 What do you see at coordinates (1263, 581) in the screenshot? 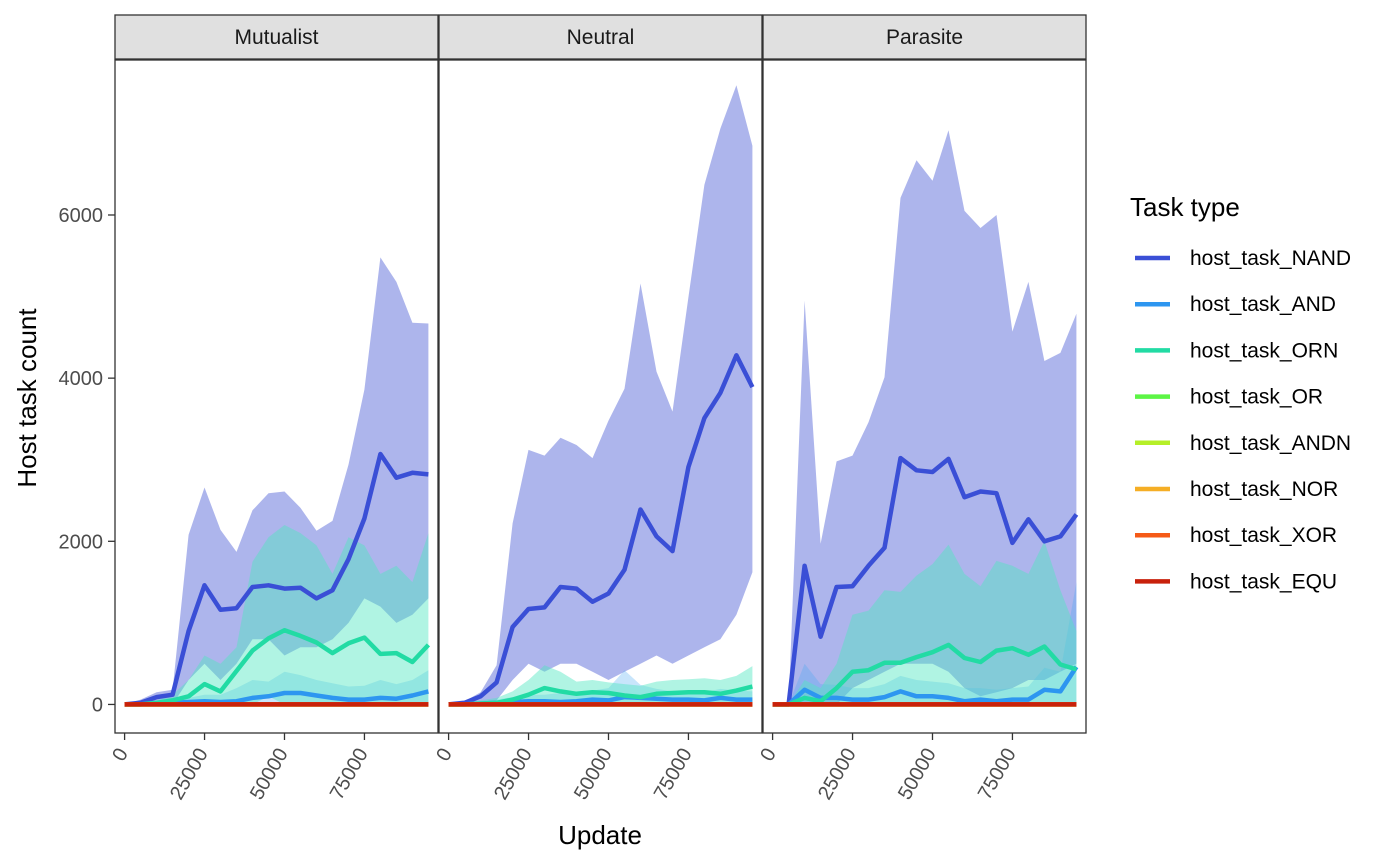
I see `legend-label: host_task_EQU` at bounding box center [1263, 581].